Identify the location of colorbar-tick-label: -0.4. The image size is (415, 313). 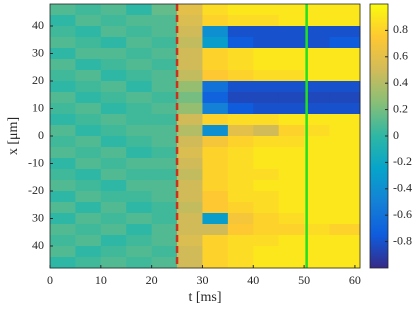
(402, 188).